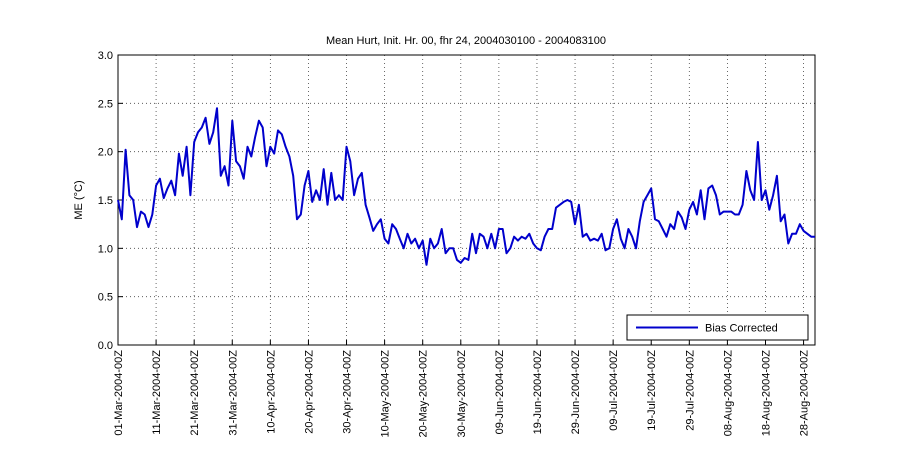 This screenshot has height=450, width=900. Describe the element at coordinates (79, 199) in the screenshot. I see `y-axis-label: ME (°C)` at that location.